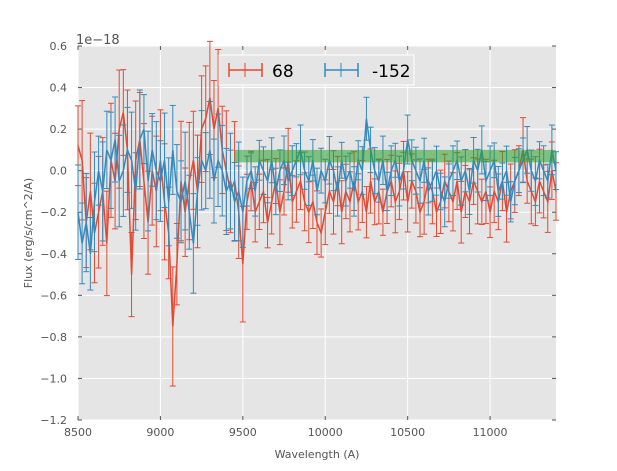 The image size is (617, 471). What do you see at coordinates (243, 432) in the screenshot?
I see `x-tick-label: 9500` at bounding box center [243, 432].